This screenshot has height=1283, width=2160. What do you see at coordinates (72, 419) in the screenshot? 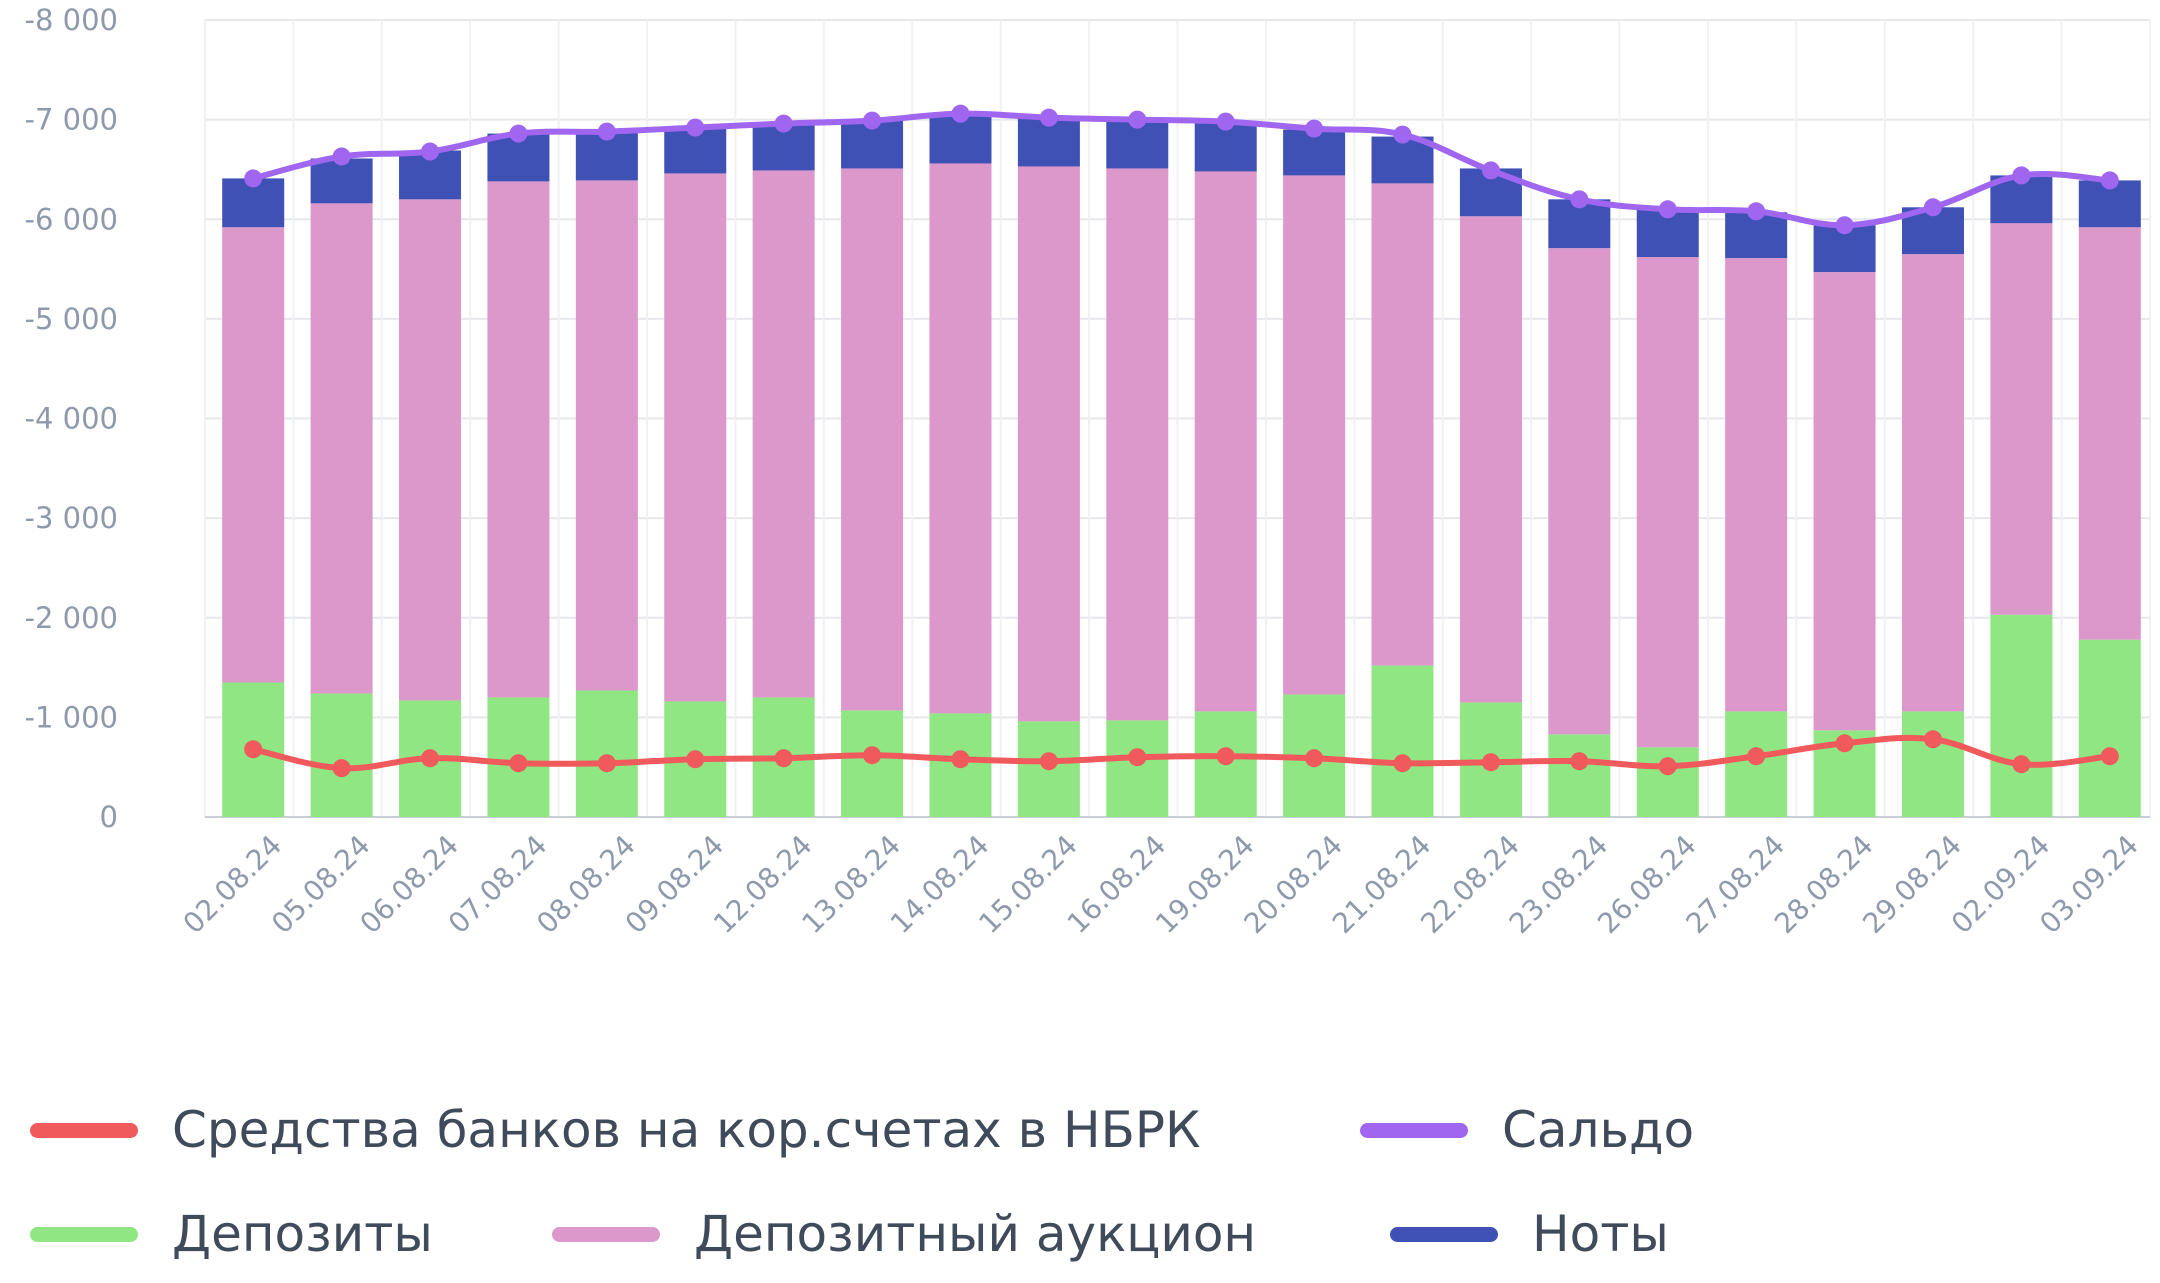
I see `y-tick-label: -4 000` at bounding box center [72, 419].